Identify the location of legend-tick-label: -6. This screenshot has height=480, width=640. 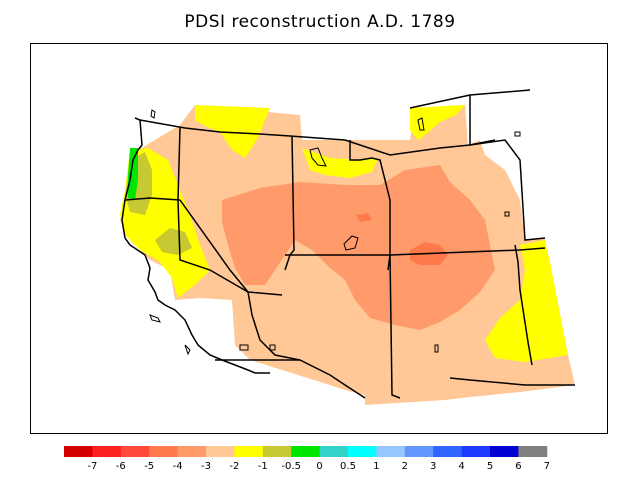
(121, 466).